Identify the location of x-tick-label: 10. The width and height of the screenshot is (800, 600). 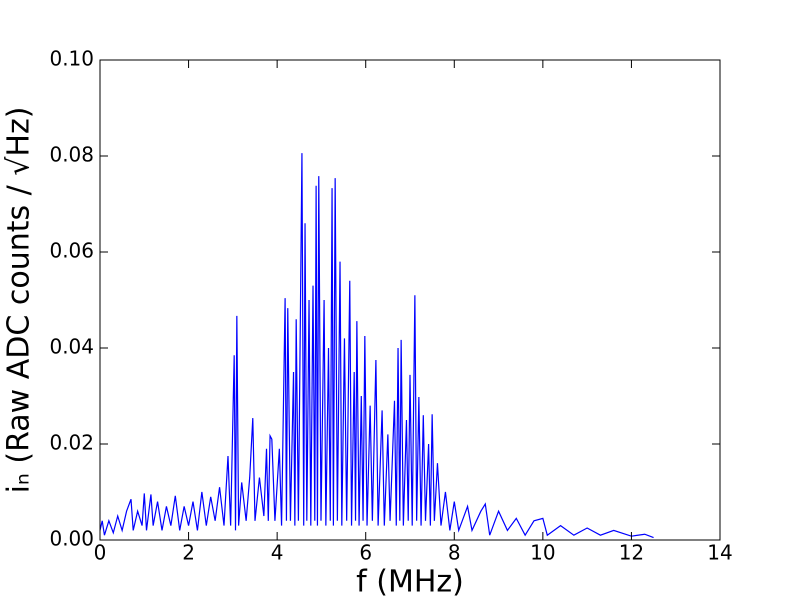
(542, 553).